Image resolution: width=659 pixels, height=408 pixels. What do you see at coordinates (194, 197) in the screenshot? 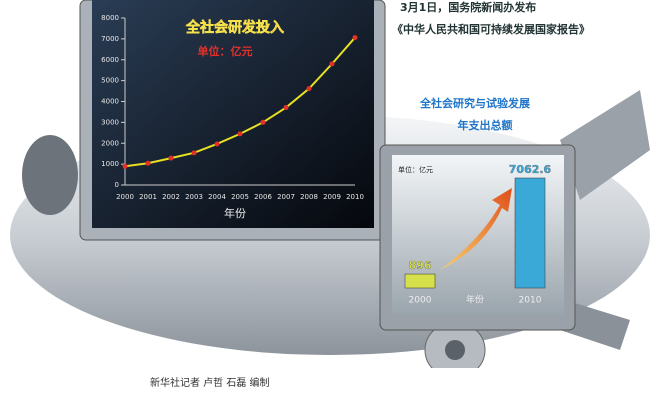
I see `x-tick-label: 2003` at bounding box center [194, 197].